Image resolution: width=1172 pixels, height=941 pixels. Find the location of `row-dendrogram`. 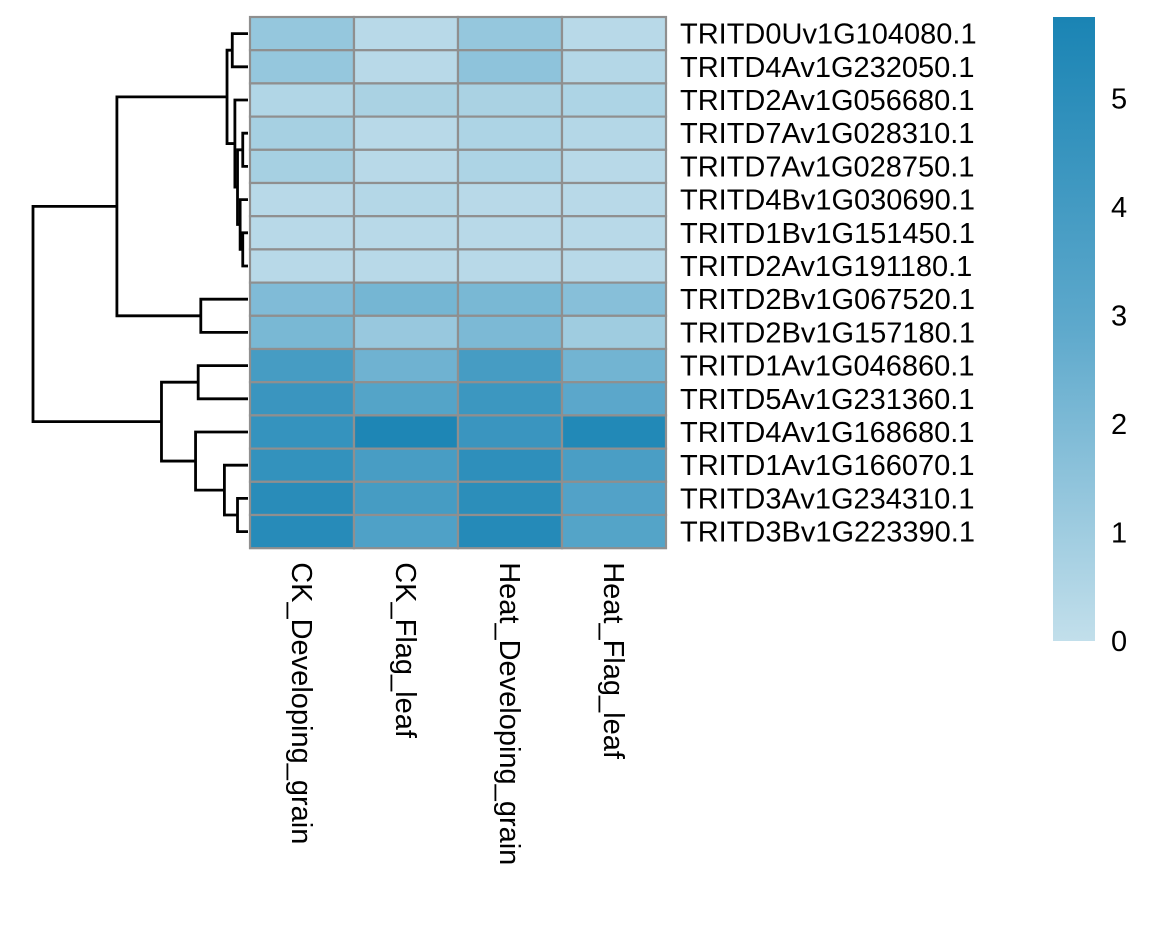

row-dendrogram is located at coordinates (139, 282).